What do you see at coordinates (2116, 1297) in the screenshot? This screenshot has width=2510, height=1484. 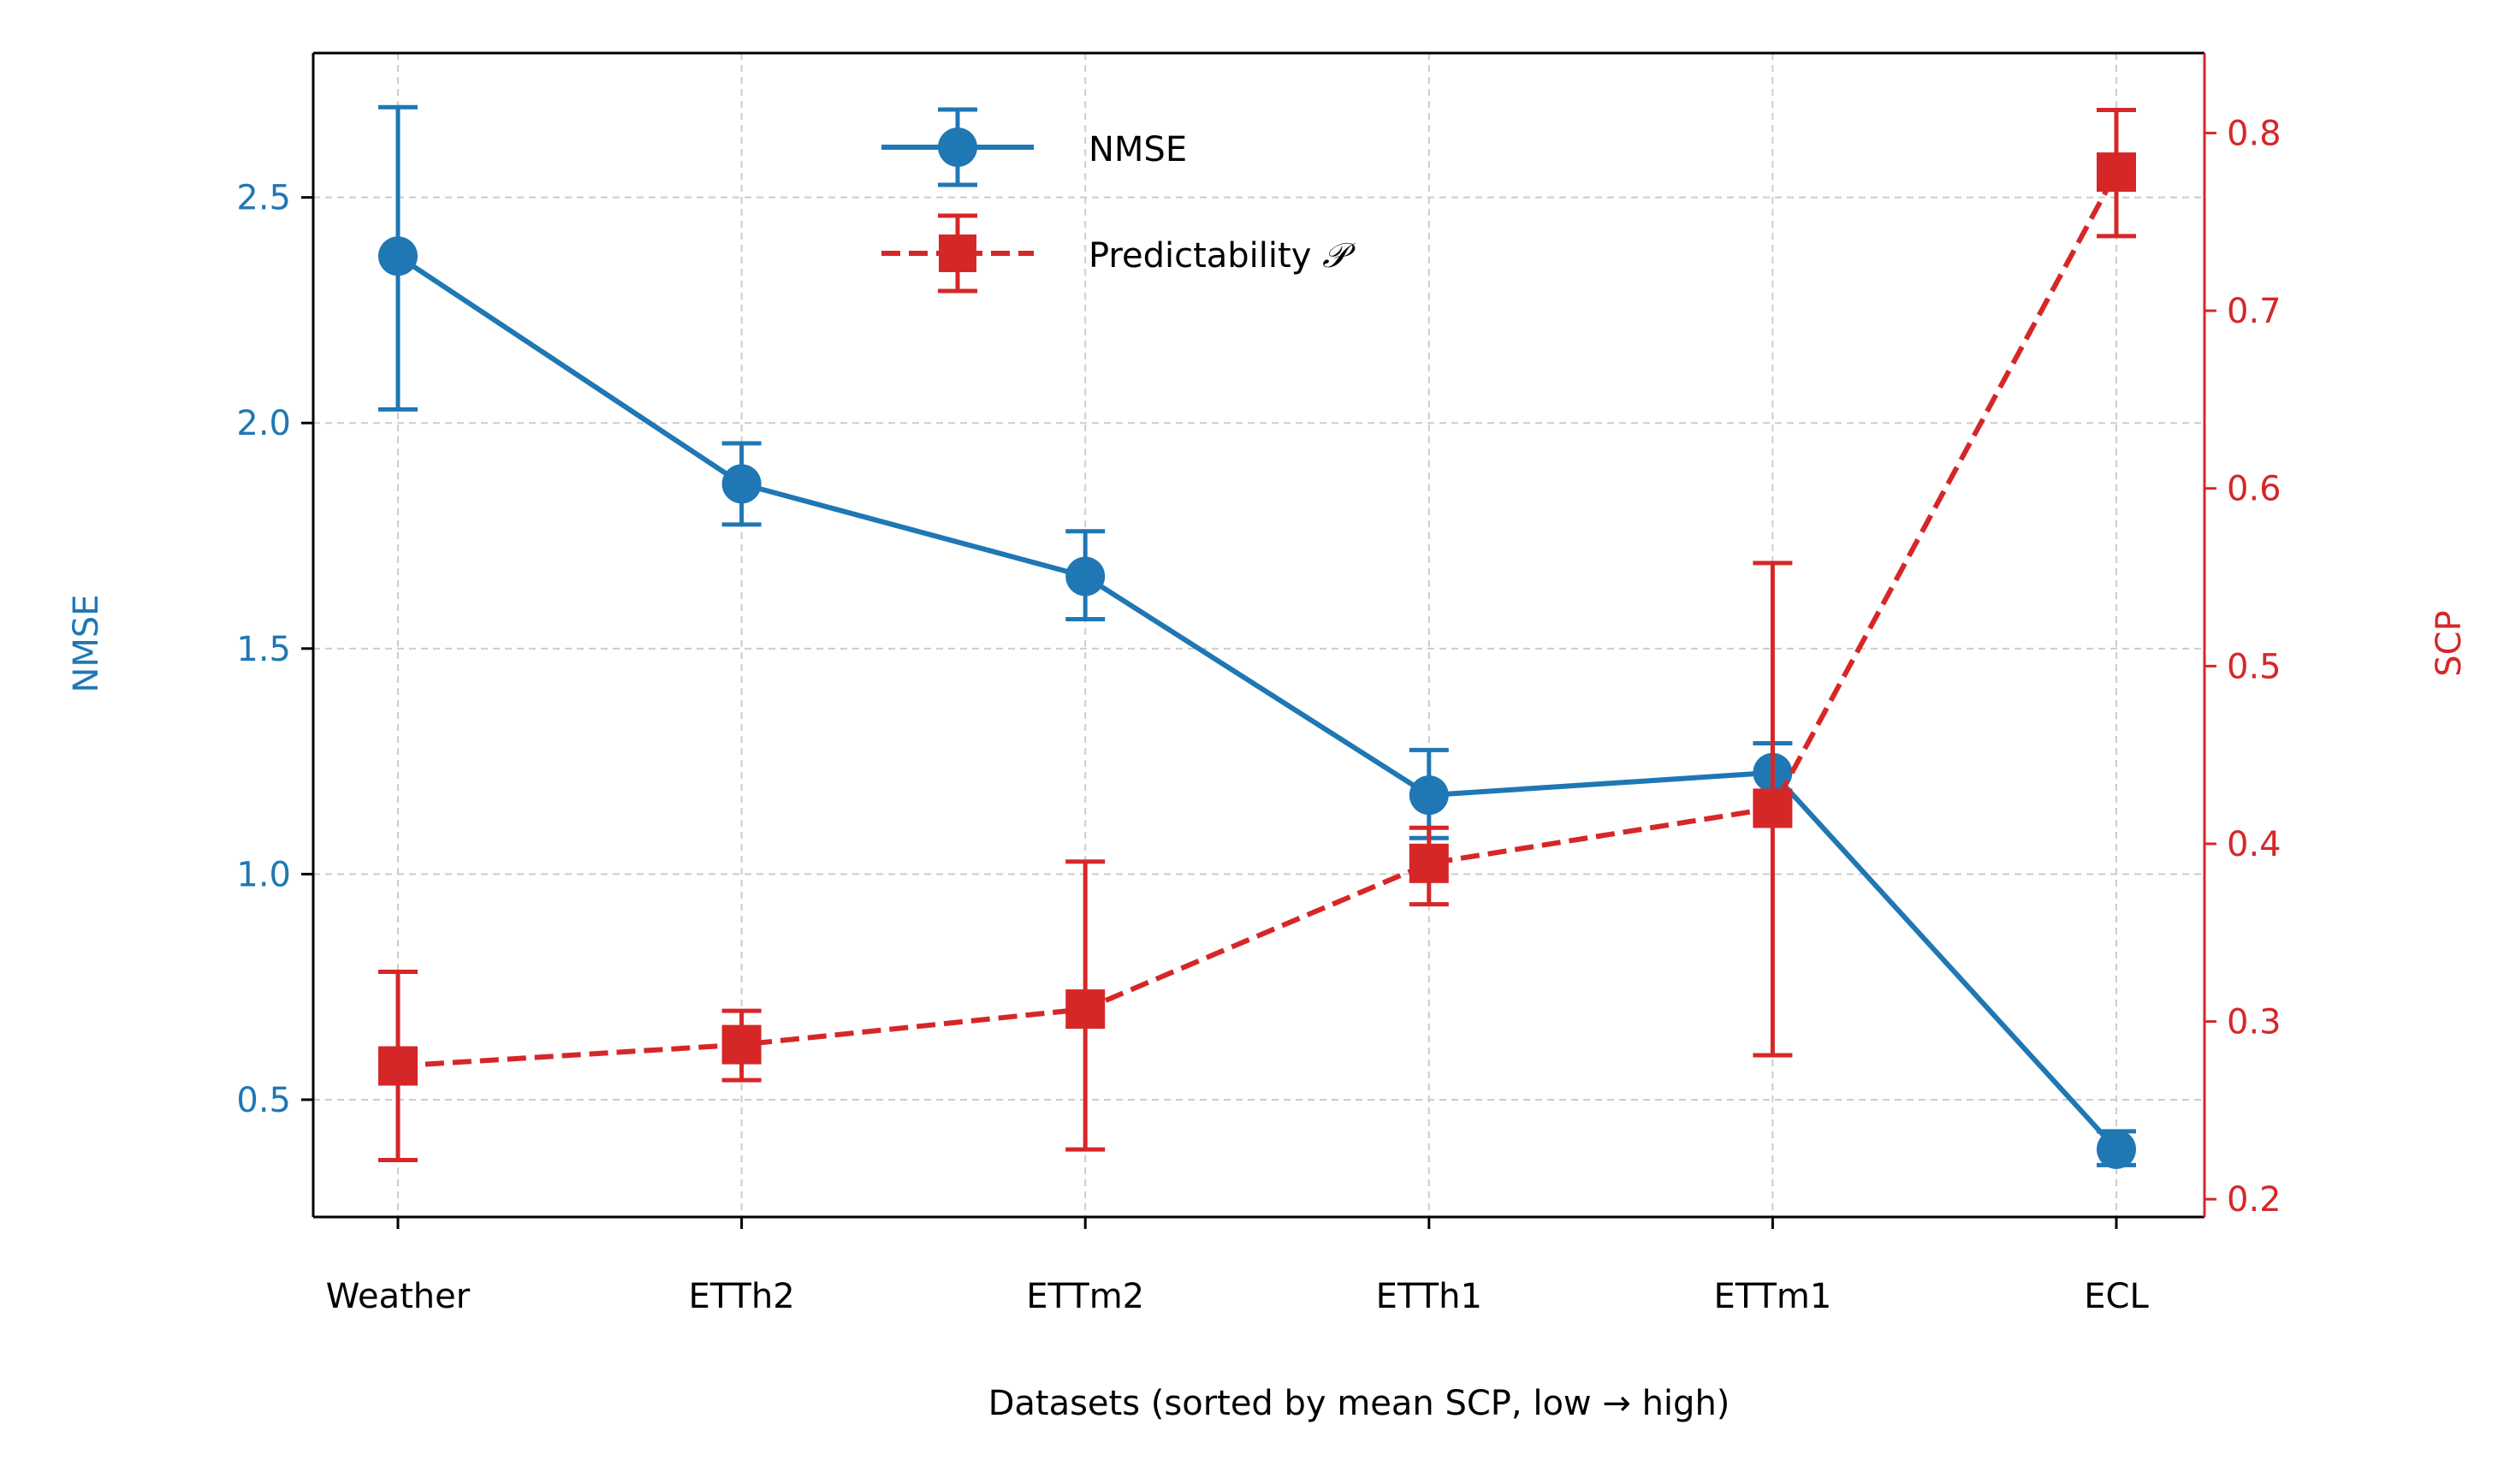 I see `x-tick-label: ECL` at bounding box center [2116, 1297].